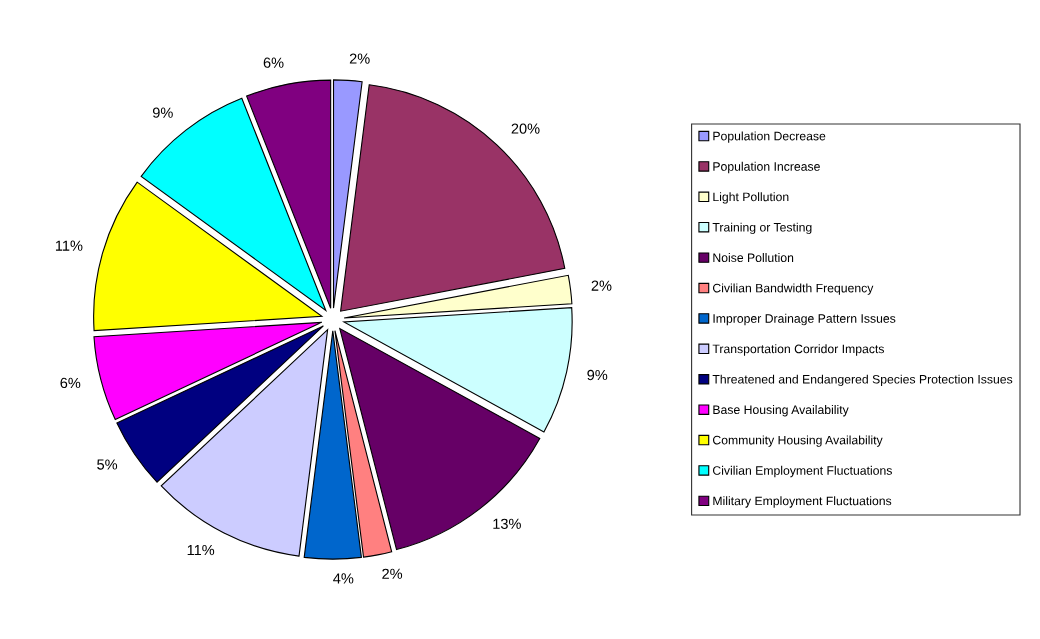  Describe the element at coordinates (753, 258) in the screenshot. I see `legend-label: Noise Pollution` at that location.